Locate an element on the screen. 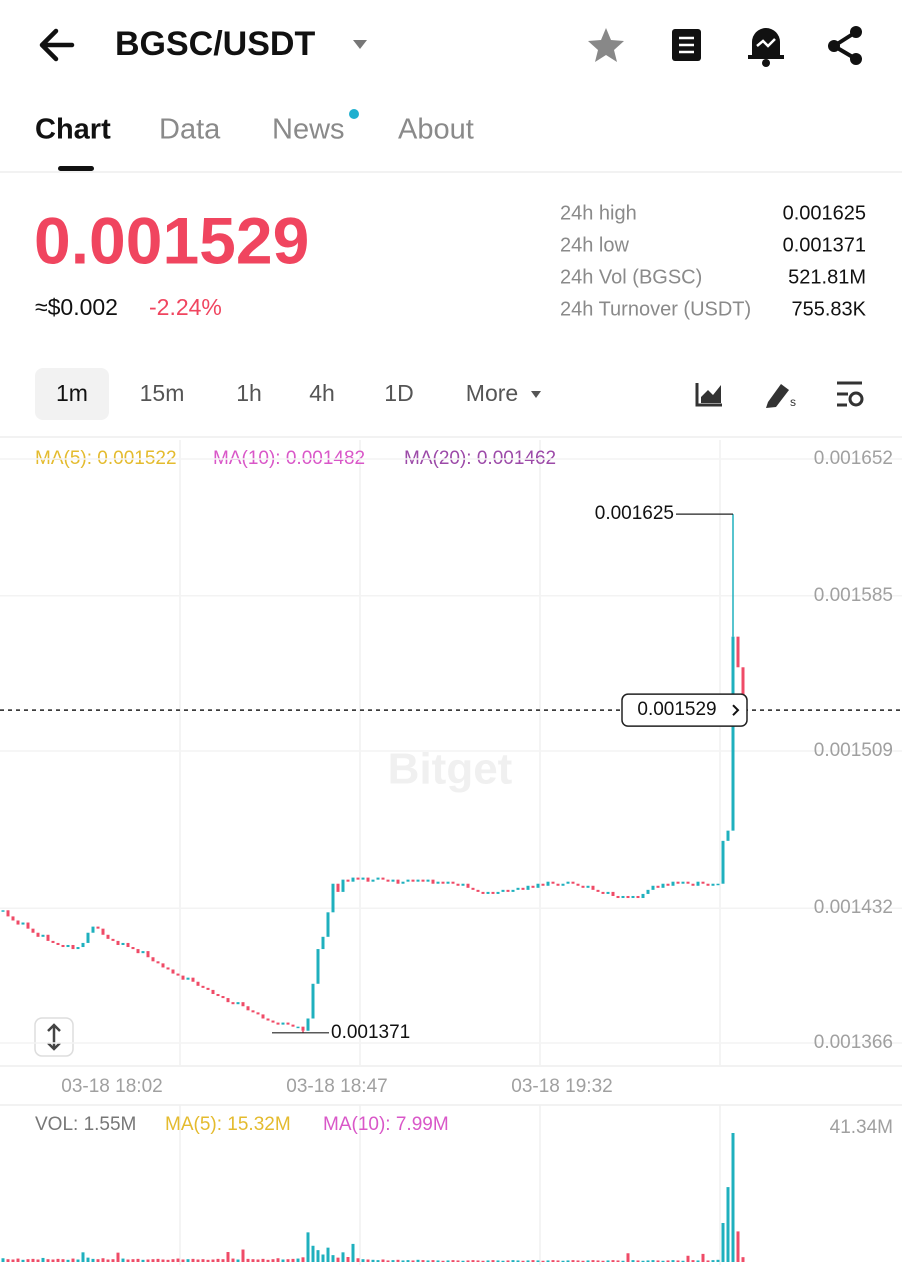  interval-selected-bg is located at coordinates (72, 394).